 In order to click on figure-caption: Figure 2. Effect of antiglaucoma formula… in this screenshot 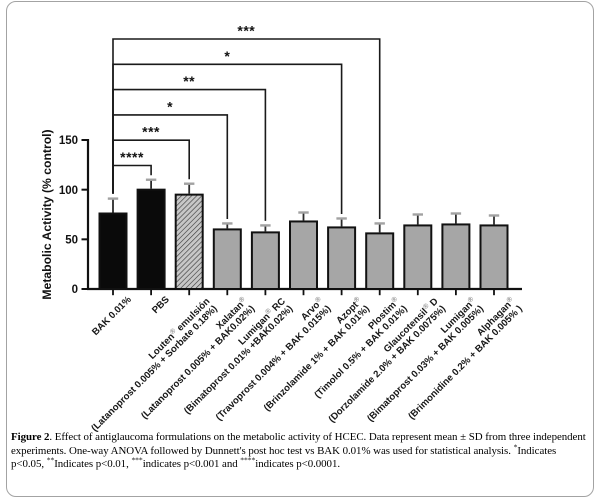, I will do `click(300, 451)`.